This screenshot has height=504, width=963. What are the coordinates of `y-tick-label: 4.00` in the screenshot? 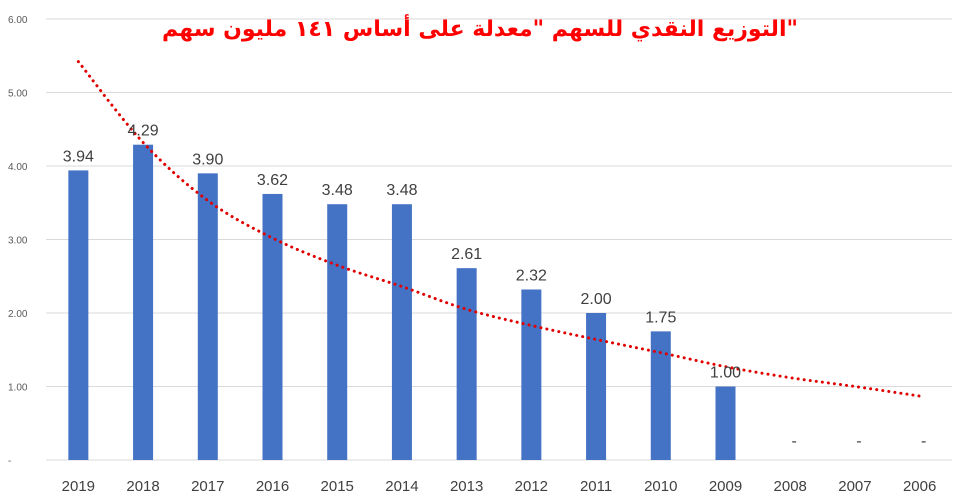 It's located at (18, 167).